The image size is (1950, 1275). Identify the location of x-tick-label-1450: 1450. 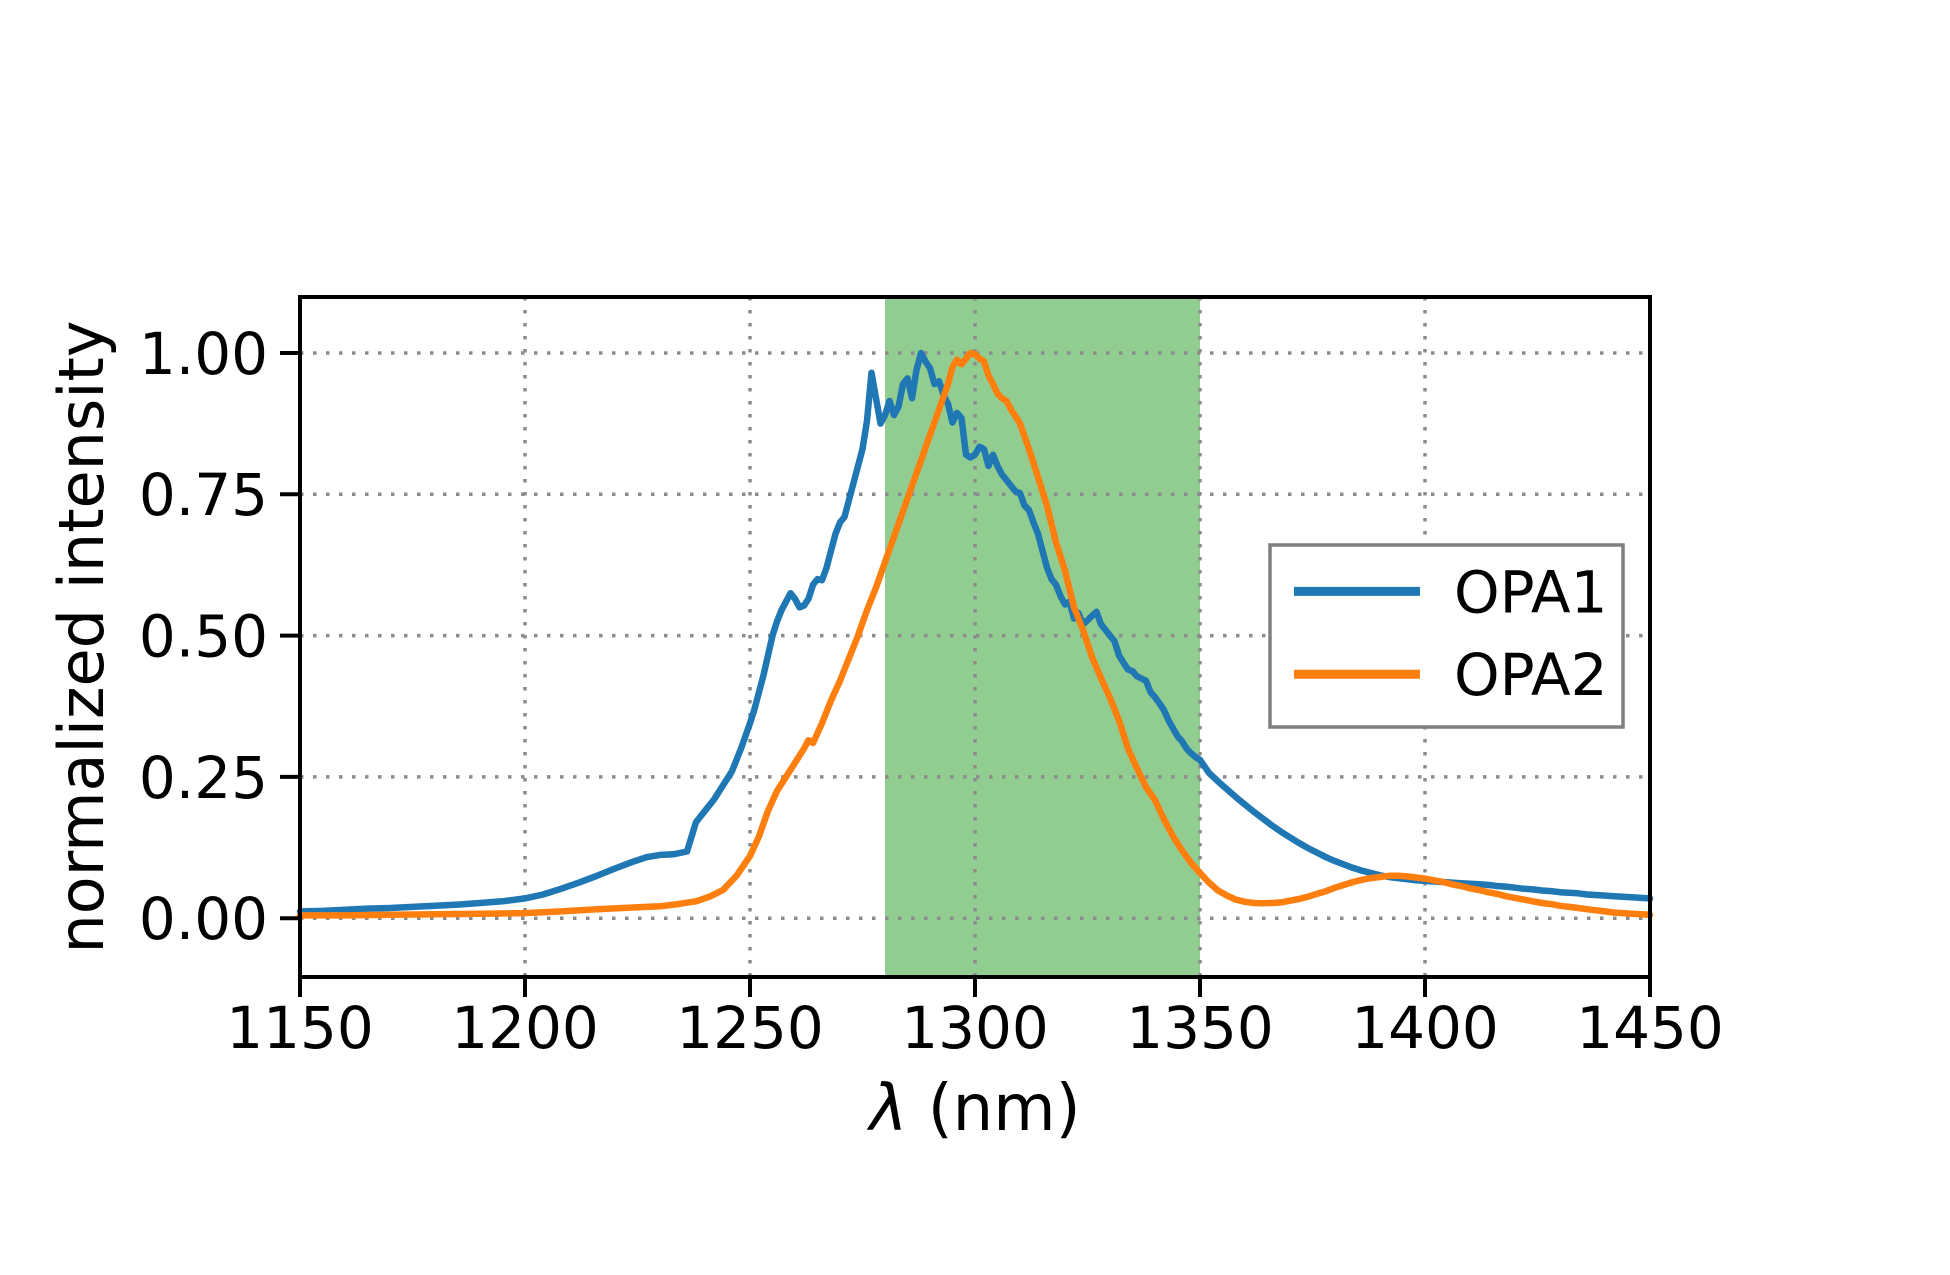
(1650, 1028).